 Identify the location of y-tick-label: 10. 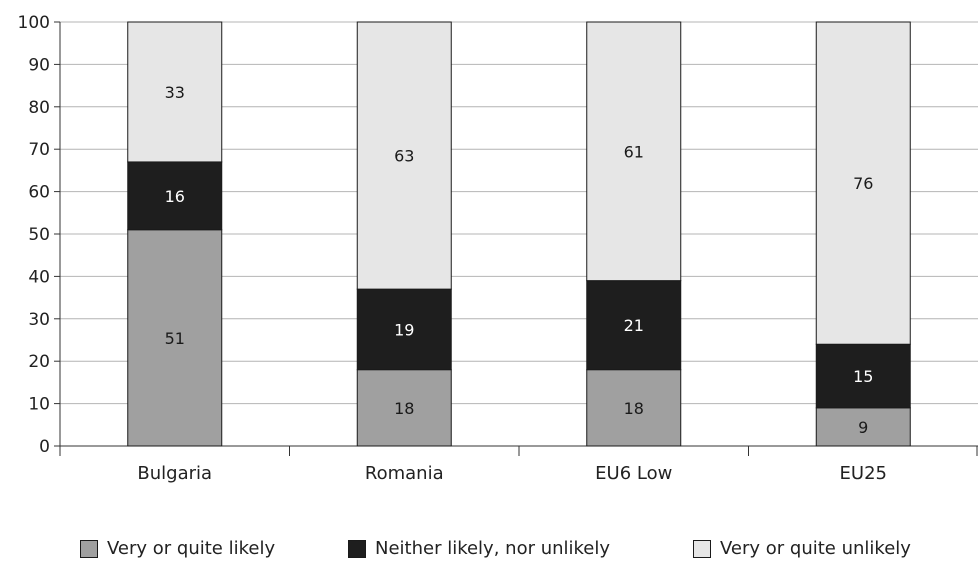
(39, 405).